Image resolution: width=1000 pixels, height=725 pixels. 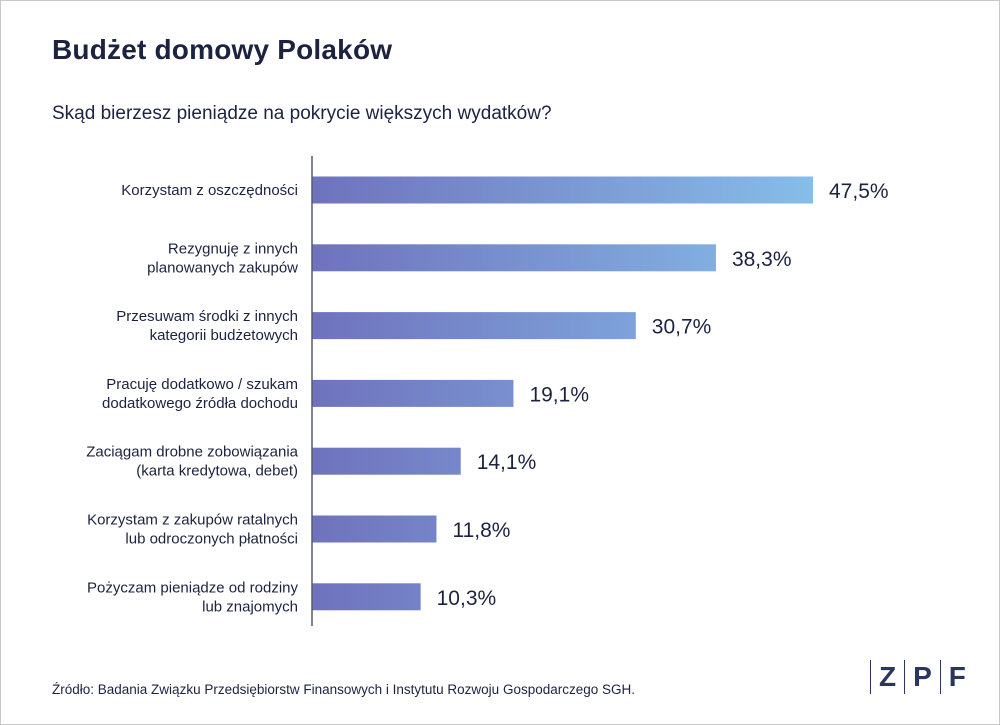 What do you see at coordinates (957, 676) in the screenshot?
I see `logo-letter-f: F` at bounding box center [957, 676].